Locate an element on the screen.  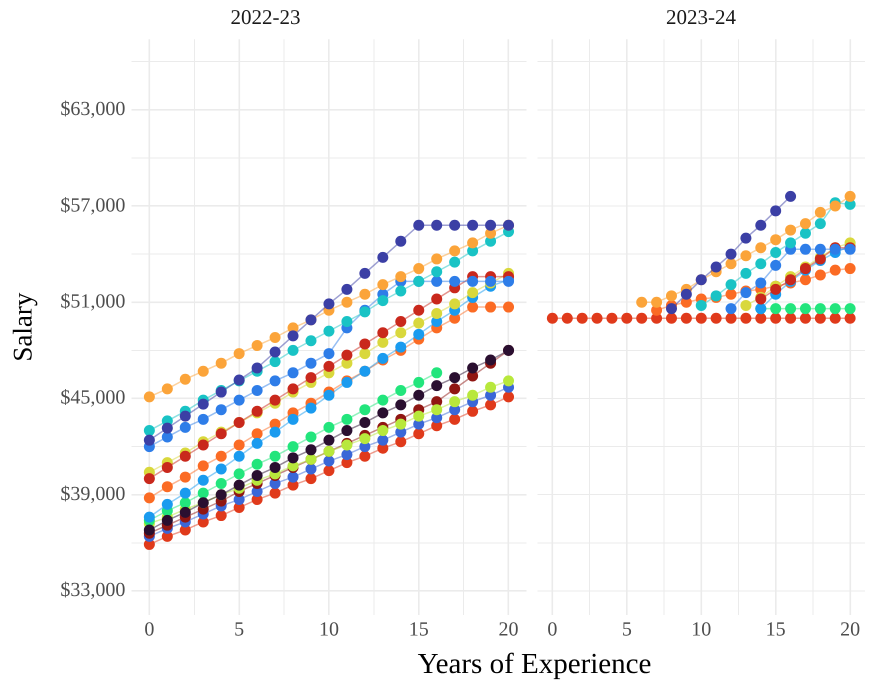
y-tick-label: $33,000 is located at coordinates (93, 590).